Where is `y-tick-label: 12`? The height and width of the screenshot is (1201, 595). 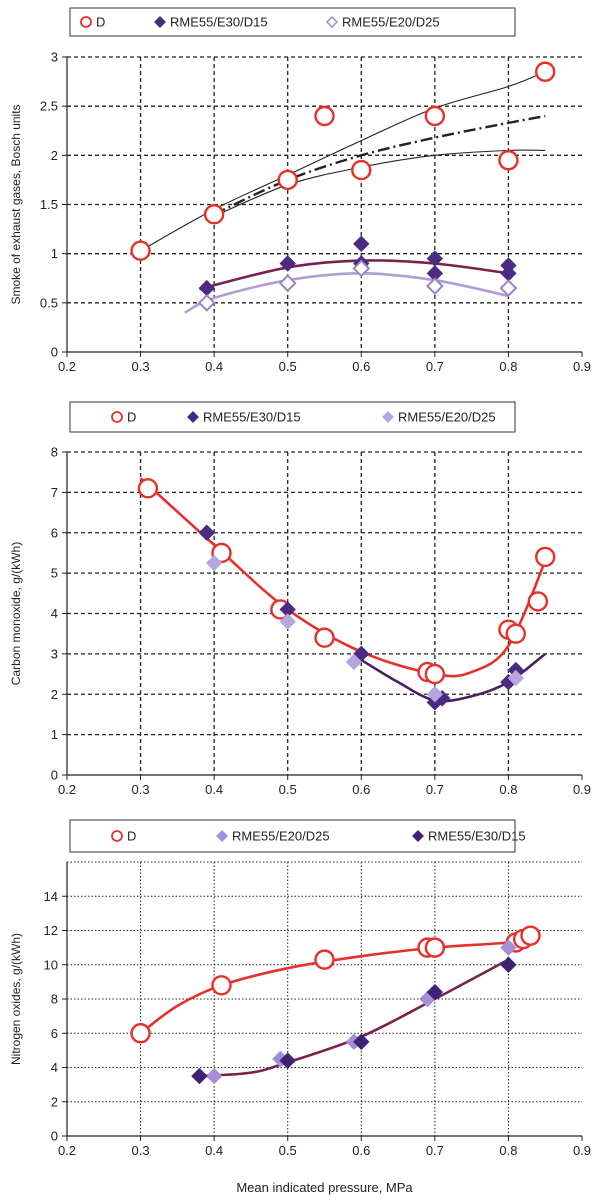
y-tick-label: 12 is located at coordinates (51, 930).